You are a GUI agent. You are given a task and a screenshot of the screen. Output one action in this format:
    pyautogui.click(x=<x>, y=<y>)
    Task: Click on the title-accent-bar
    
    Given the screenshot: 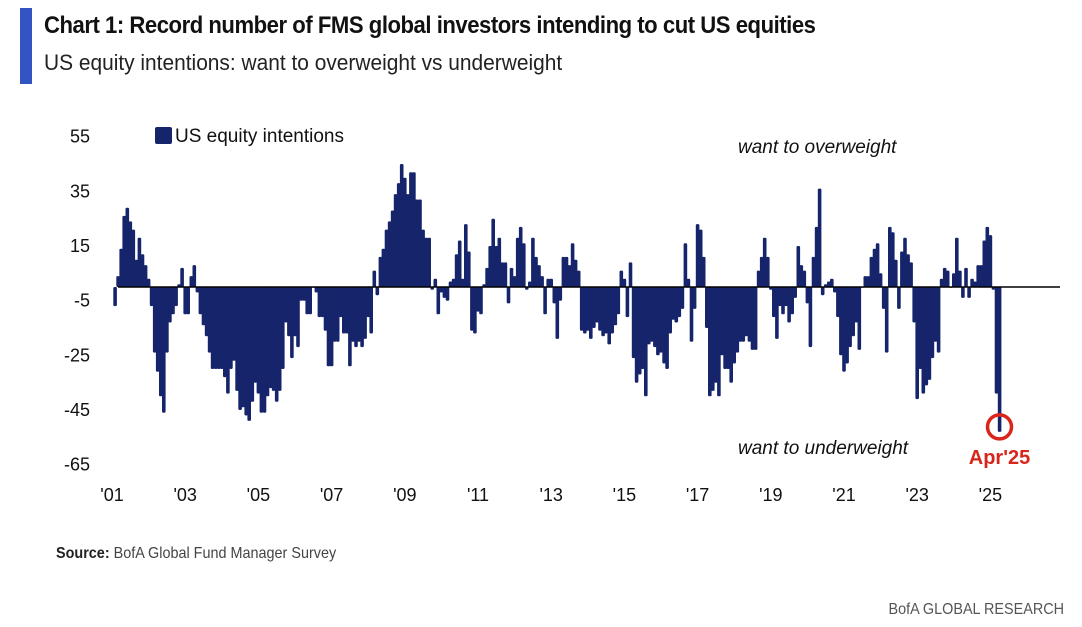 What is the action you would take?
    pyautogui.click(x=26, y=46)
    